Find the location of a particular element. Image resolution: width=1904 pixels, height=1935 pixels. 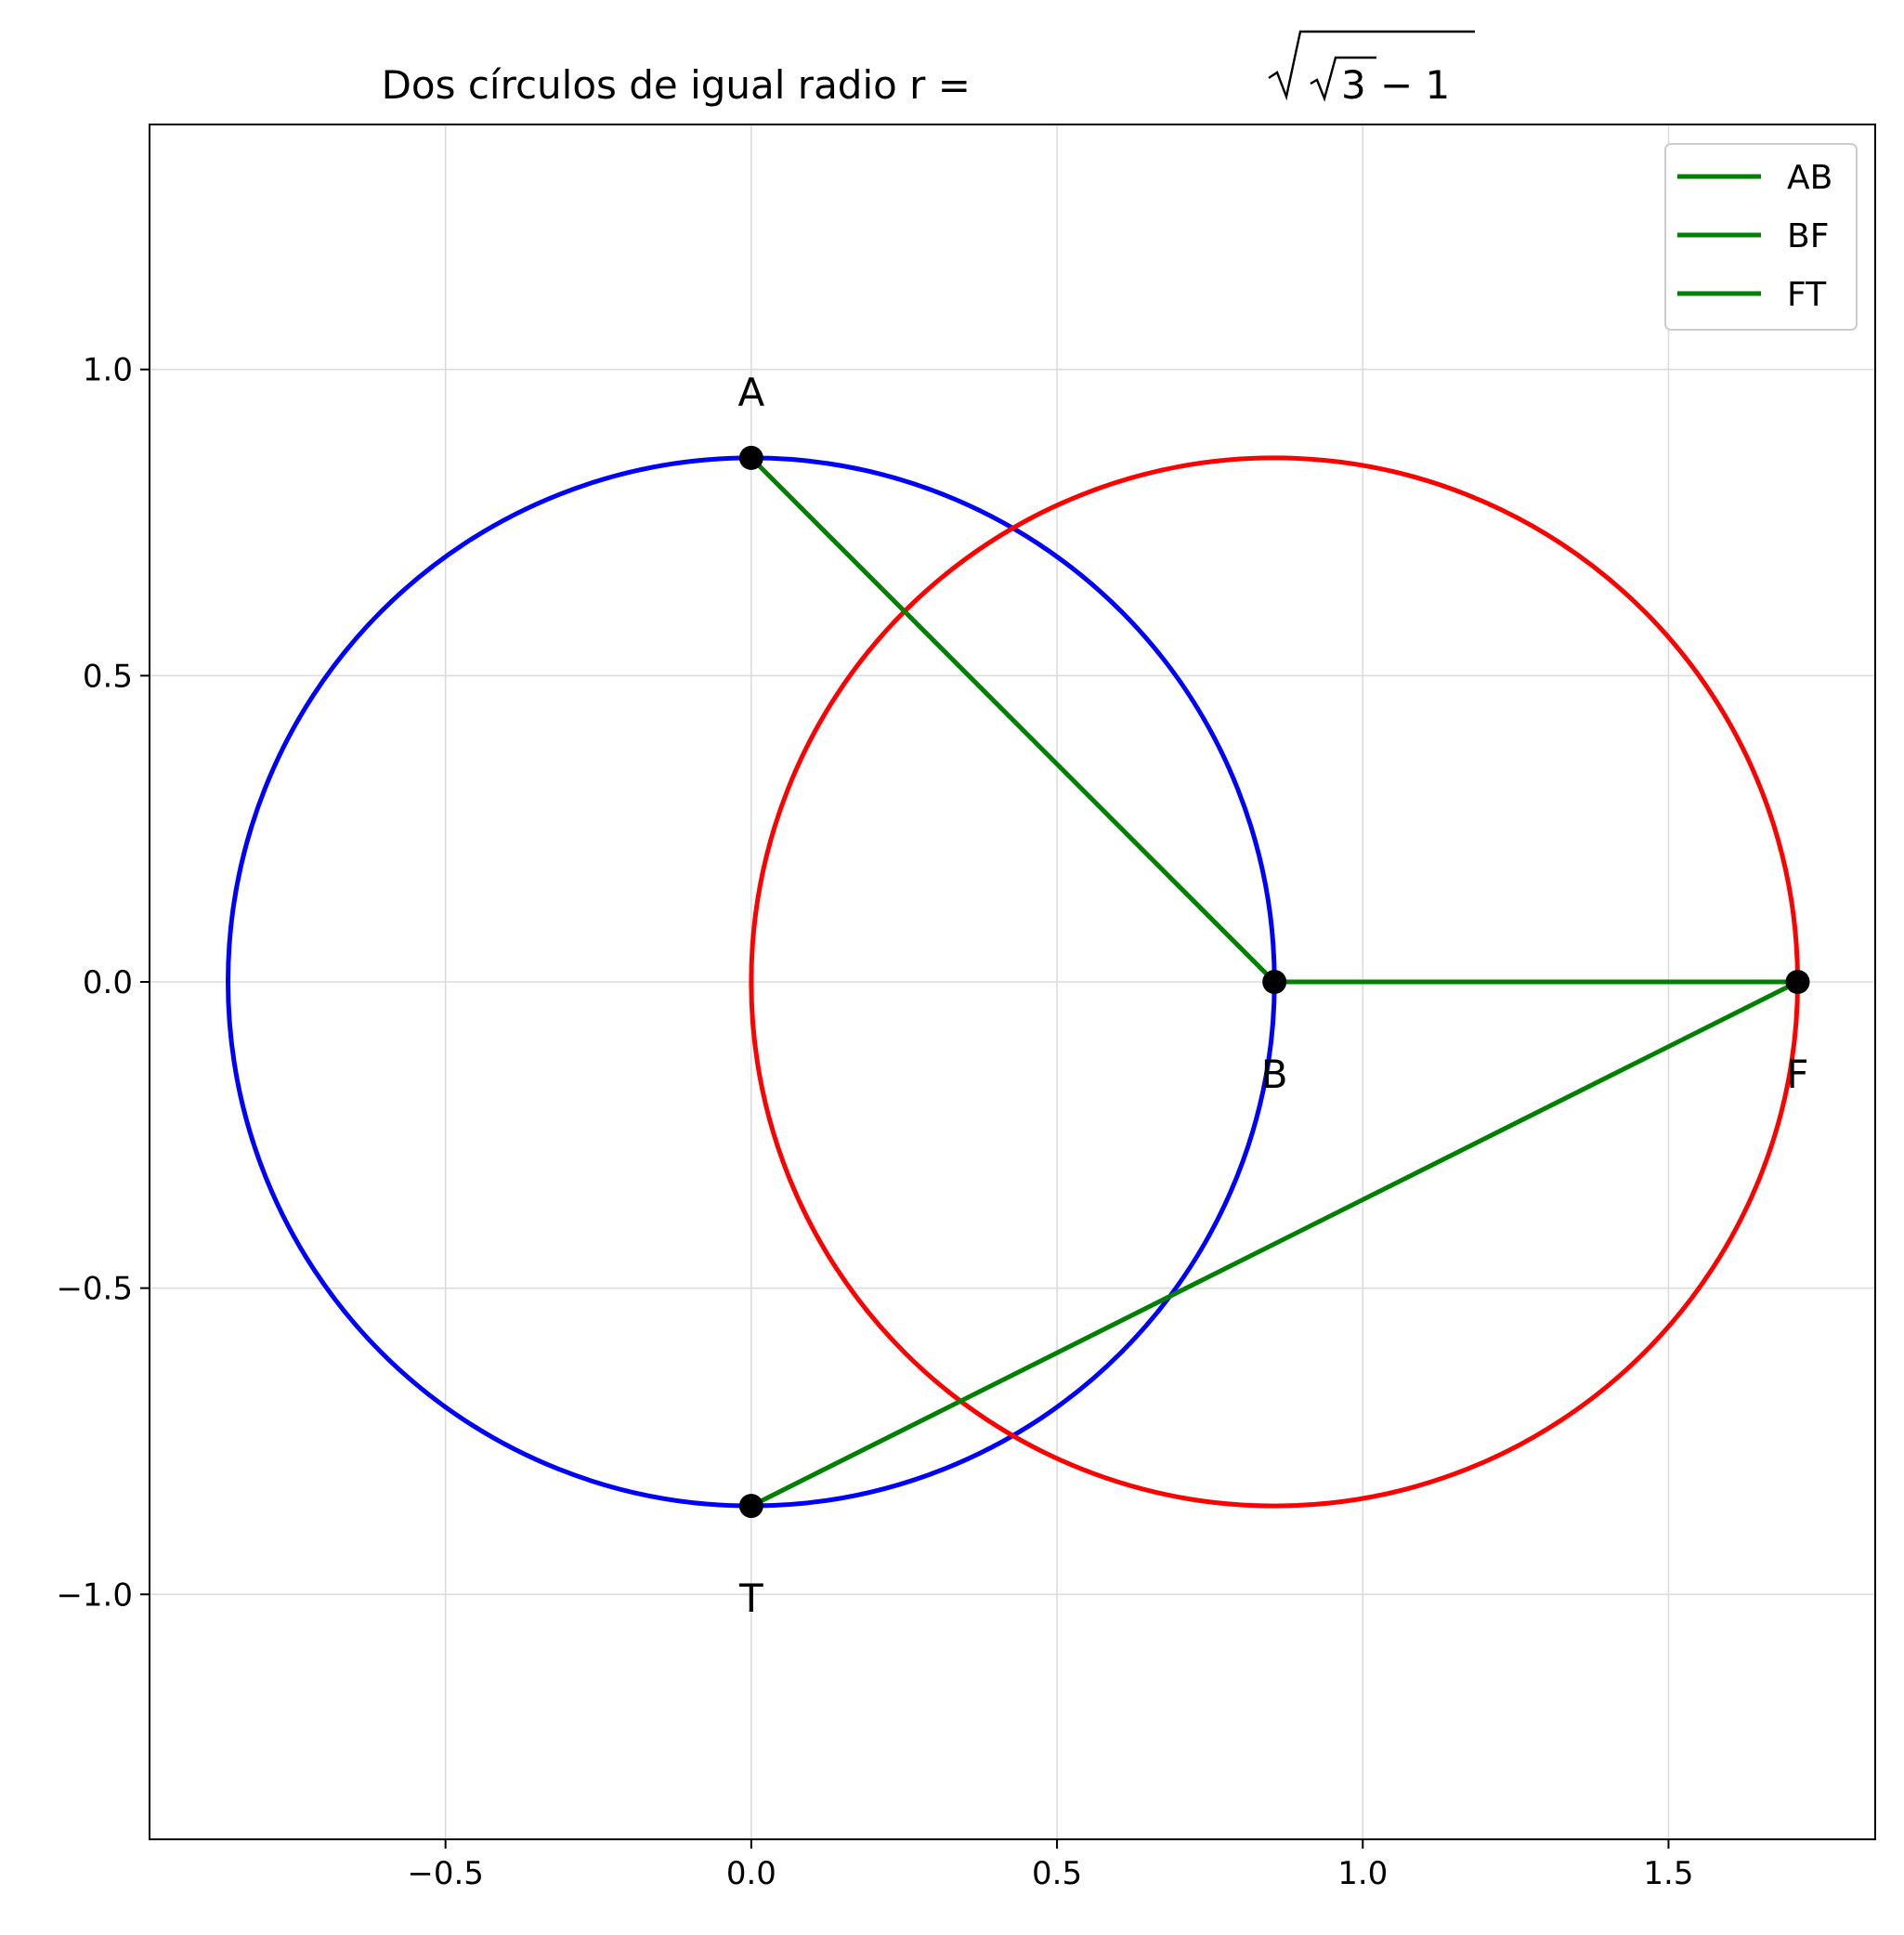

legend-label-bf: BF is located at coordinates (1808, 236).